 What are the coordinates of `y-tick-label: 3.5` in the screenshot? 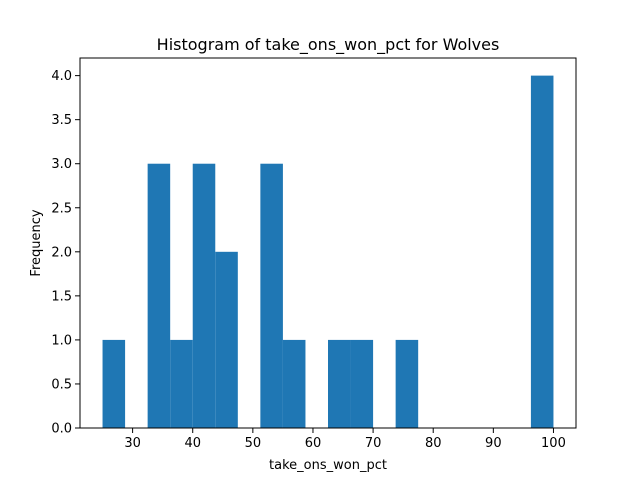 It's located at (61, 120).